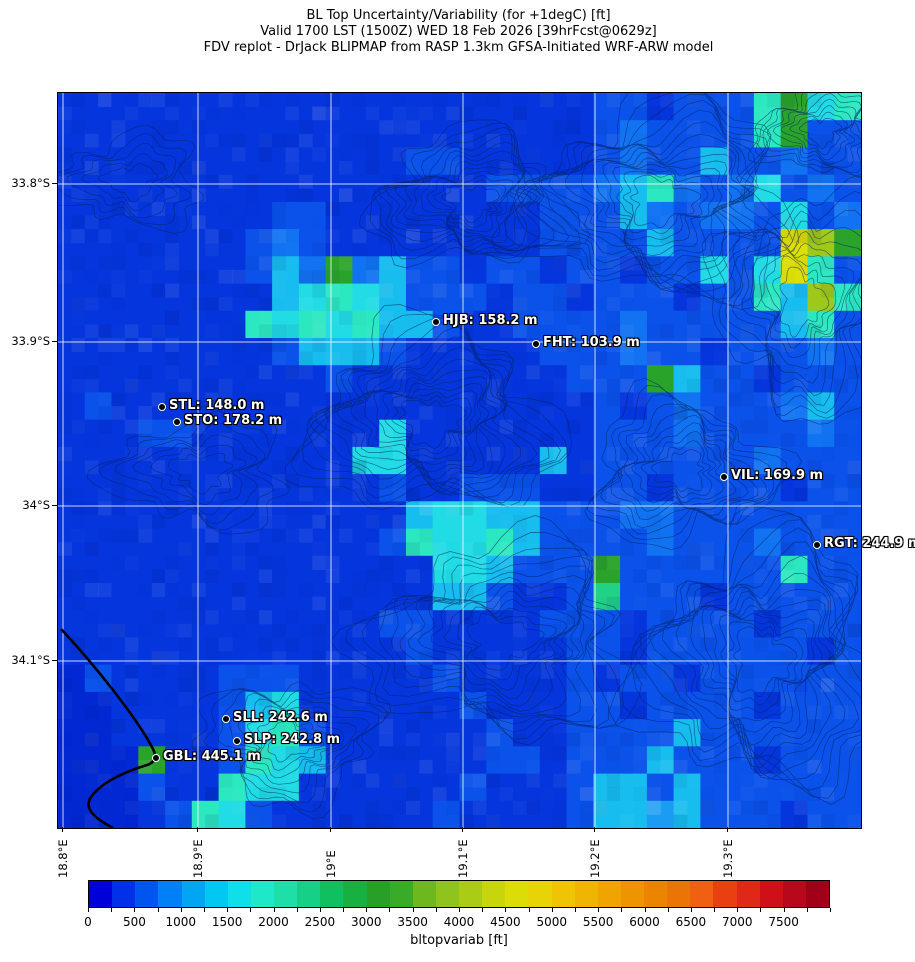 This screenshot has height=962, width=915. Describe the element at coordinates (273, 922) in the screenshot. I see `colorbar-tick-label: 2000` at that location.